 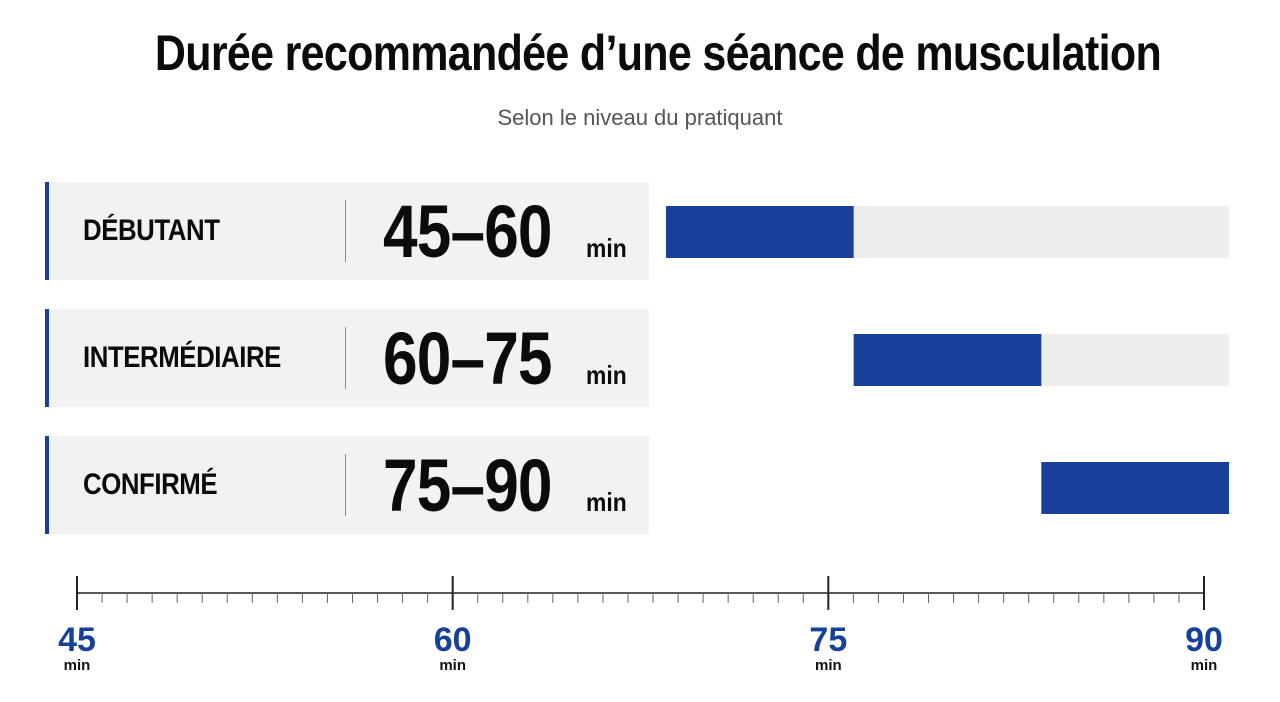 I want to click on axis-tick-label: 60, so click(x=453, y=640).